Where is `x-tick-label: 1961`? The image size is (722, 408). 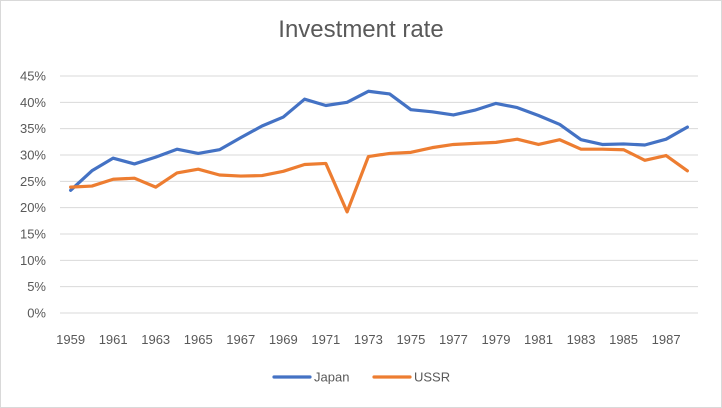
x-tick-label: 1961 is located at coordinates (113, 339).